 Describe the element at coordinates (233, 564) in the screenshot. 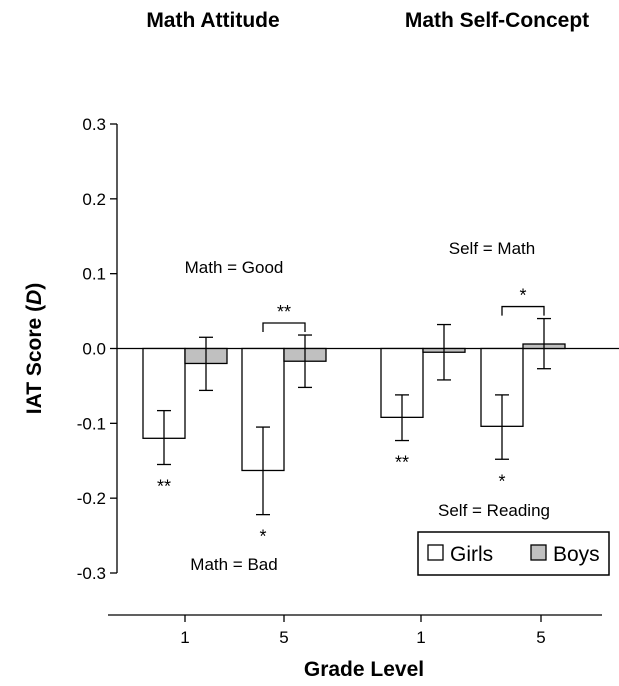

I see `annotation-bottom: Math = Bad` at that location.